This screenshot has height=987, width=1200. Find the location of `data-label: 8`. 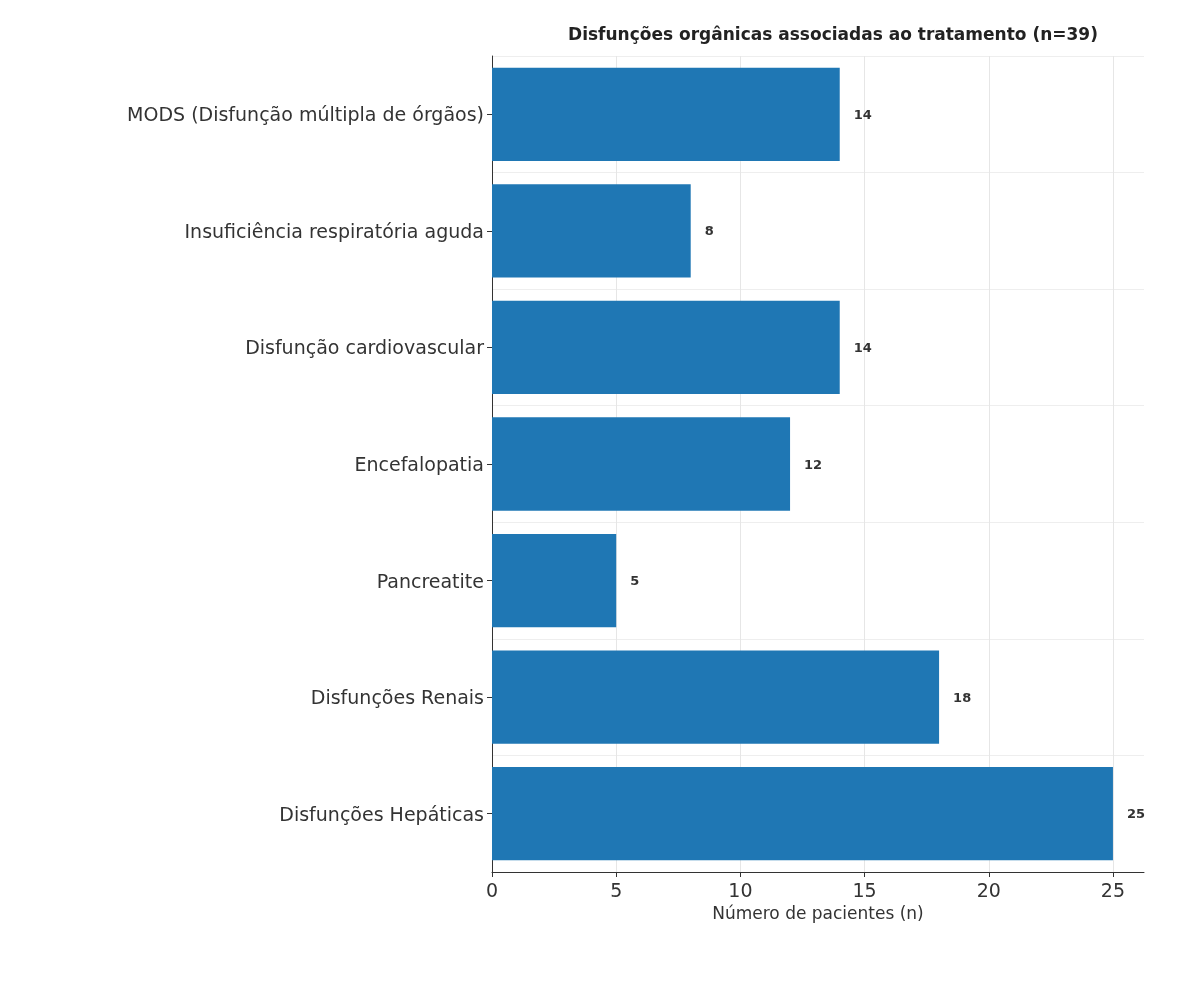

data-label: 8 is located at coordinates (709, 231).